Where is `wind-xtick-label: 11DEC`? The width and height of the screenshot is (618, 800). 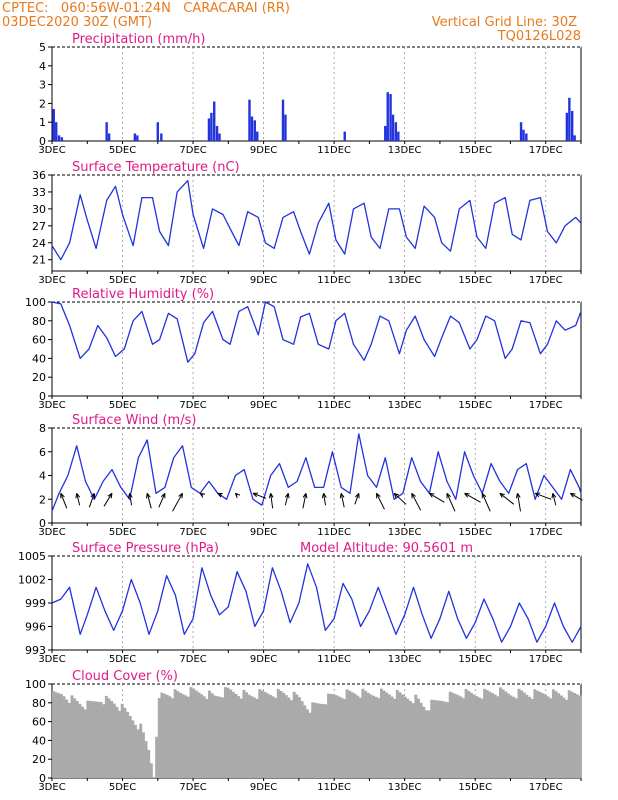 wind-xtick-label: 11DEC is located at coordinates (334, 532).